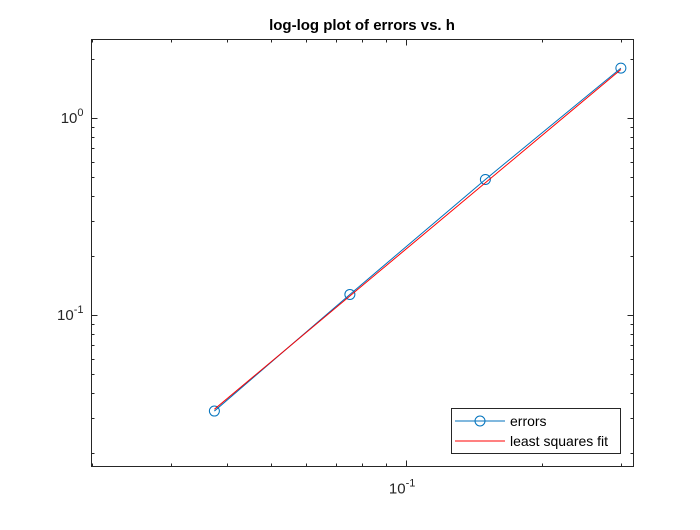 The image size is (700, 530). I want to click on legend: errors least squares fit, so click(536, 431).